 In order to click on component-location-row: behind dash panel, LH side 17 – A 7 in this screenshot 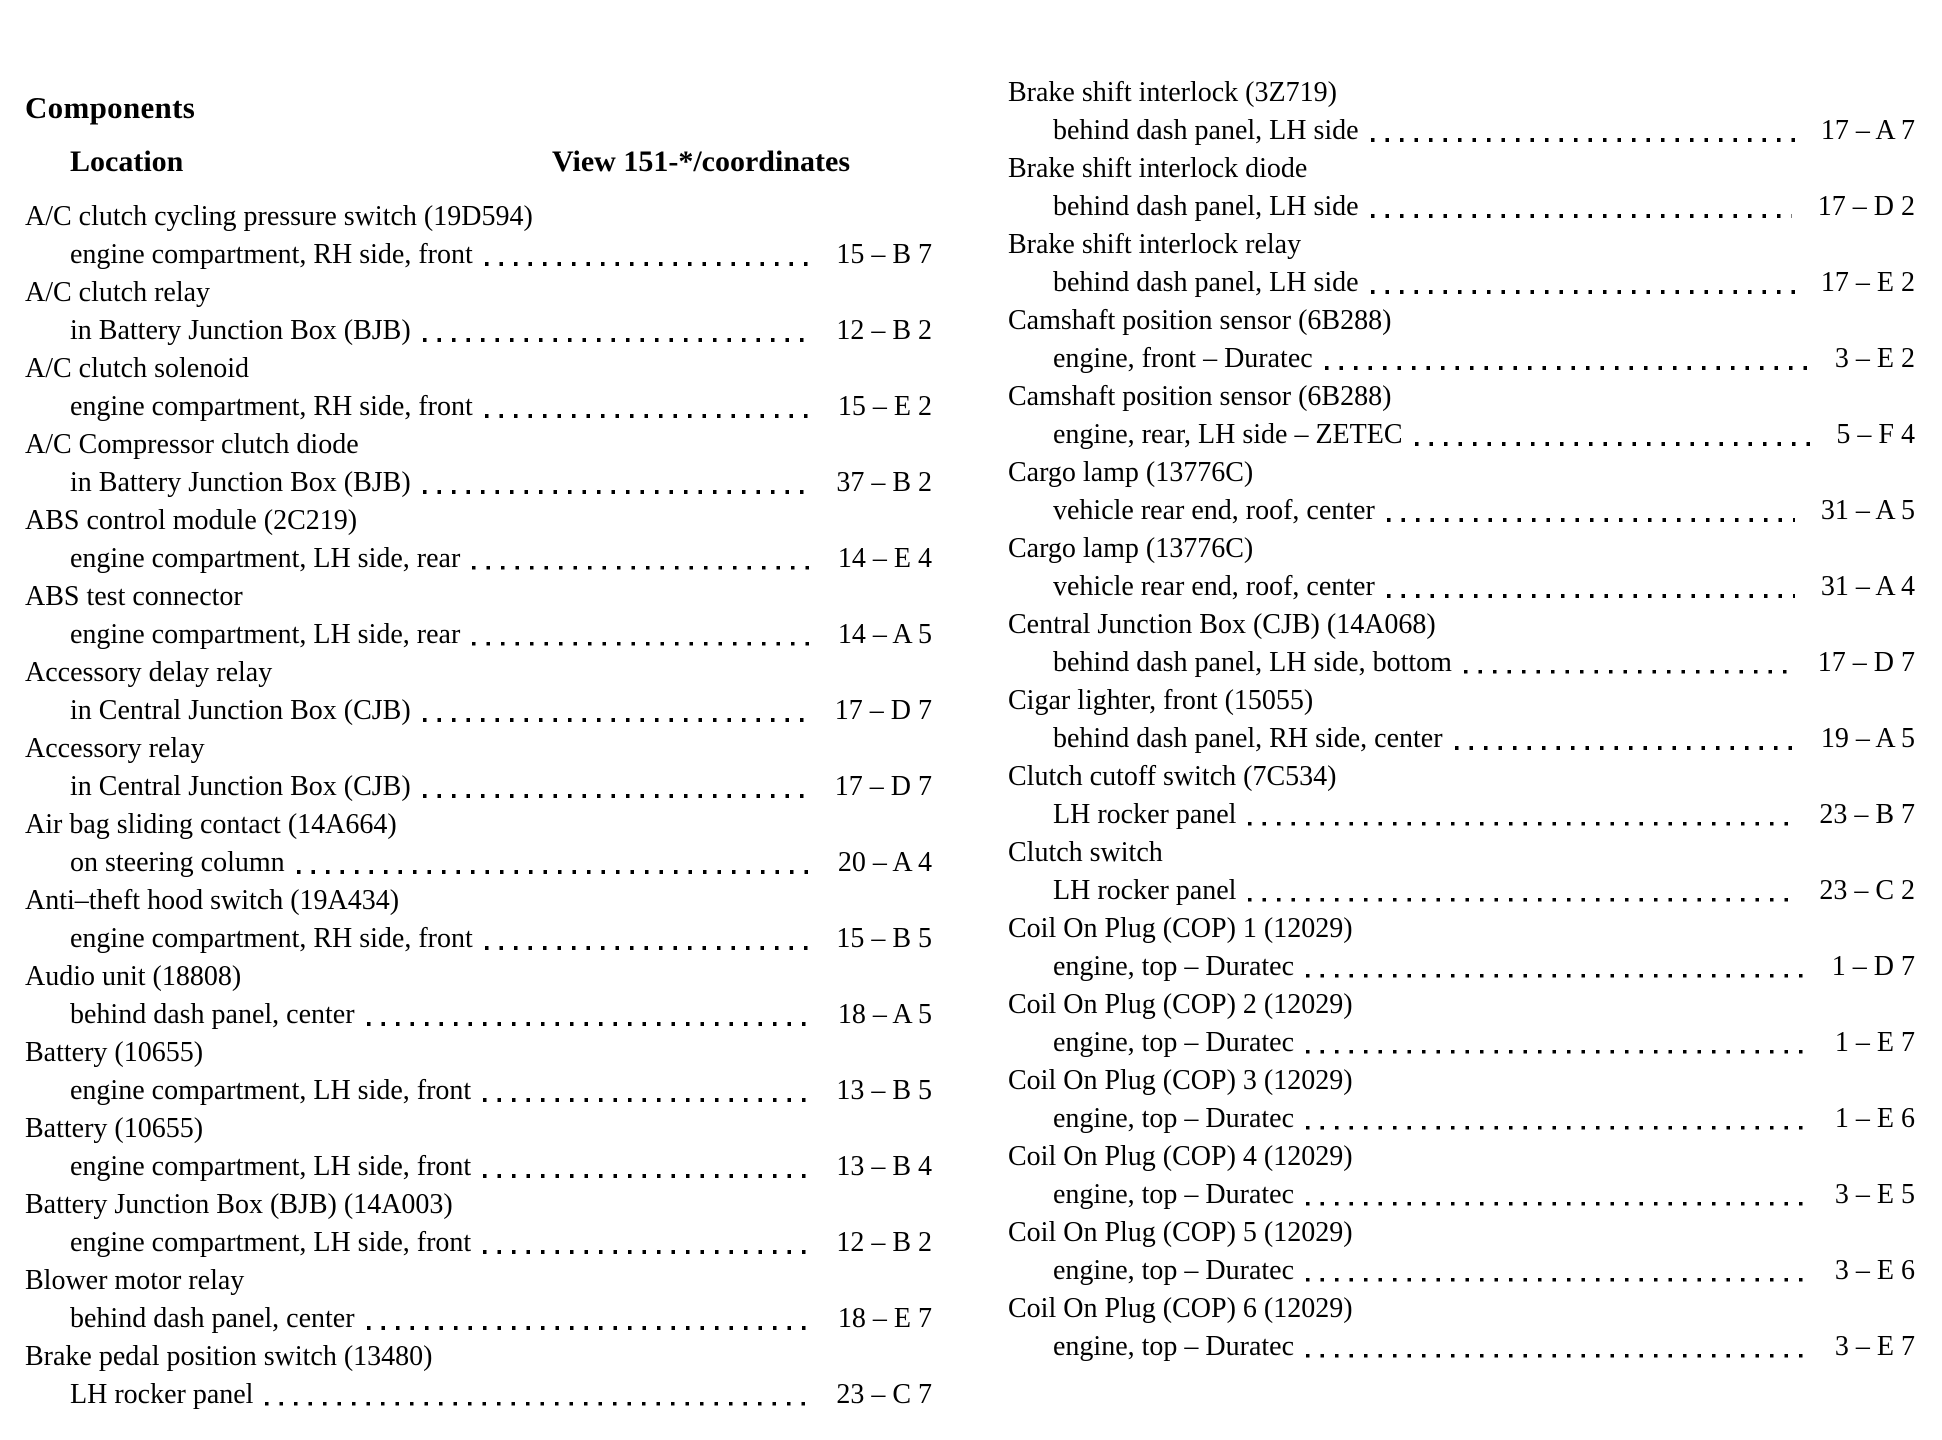, I will do `click(1461, 131)`.